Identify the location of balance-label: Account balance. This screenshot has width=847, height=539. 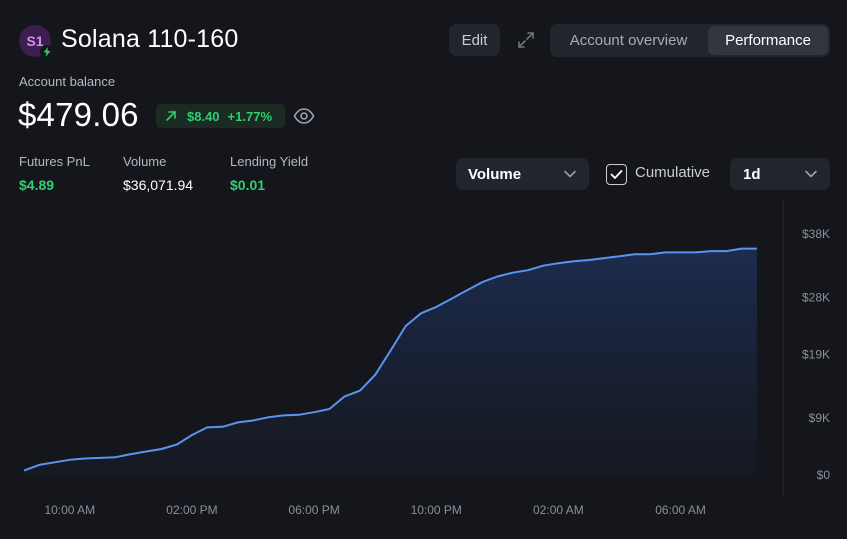
(67, 81).